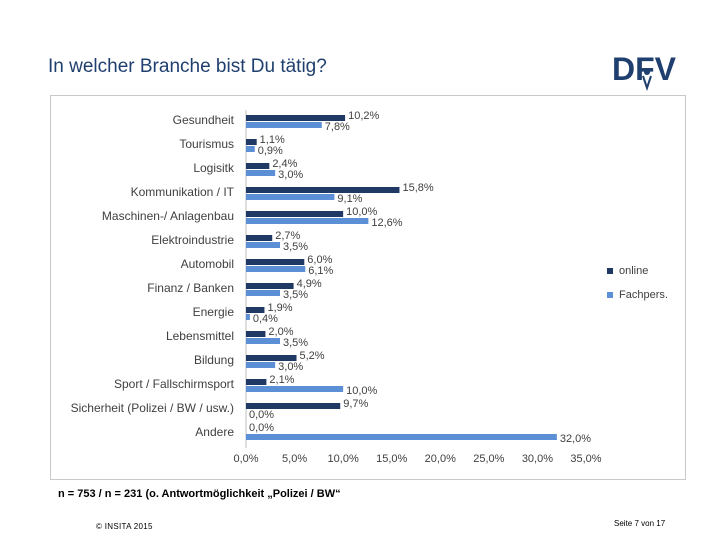 The image size is (720, 540). What do you see at coordinates (320, 271) in the screenshot?
I see `data-label: 6,1%` at bounding box center [320, 271].